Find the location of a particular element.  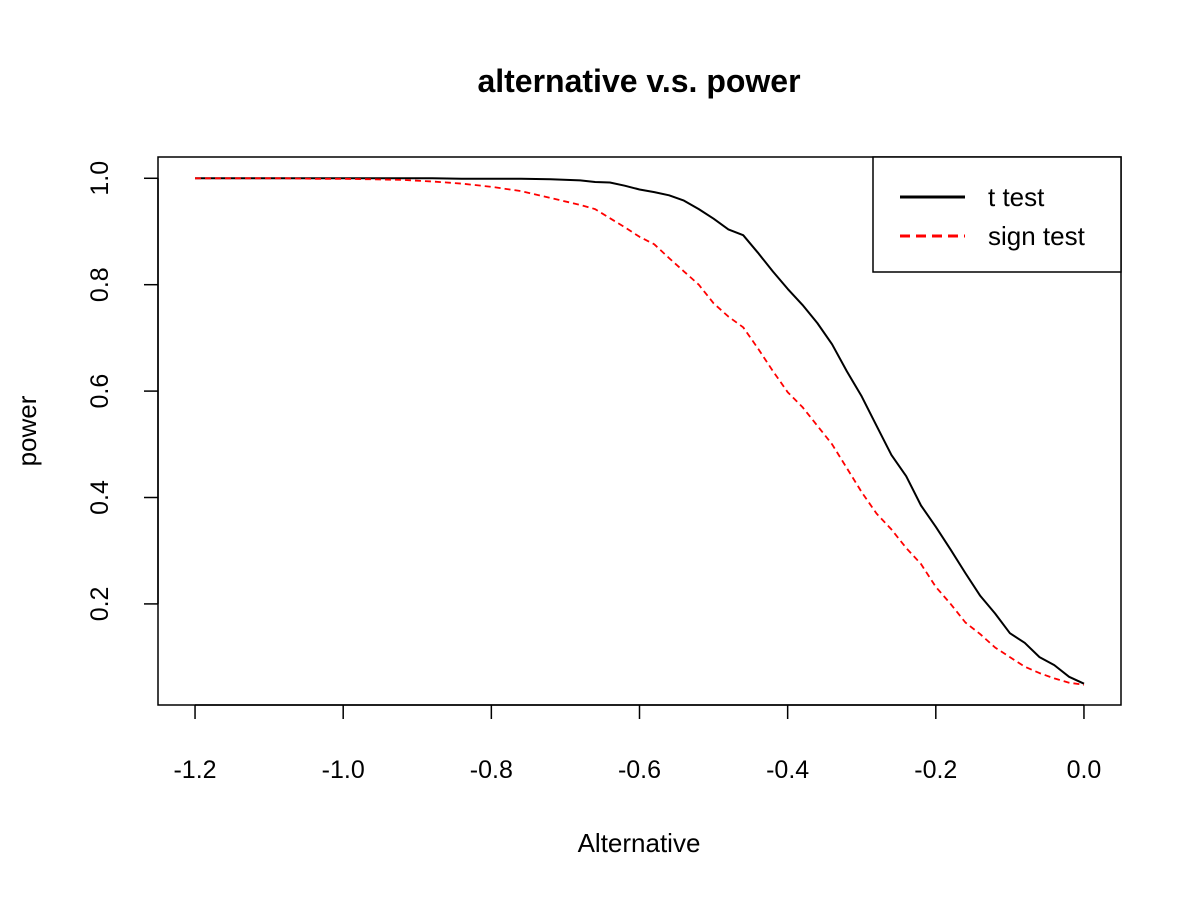

x-tick-label: -1.2 is located at coordinates (194, 770).